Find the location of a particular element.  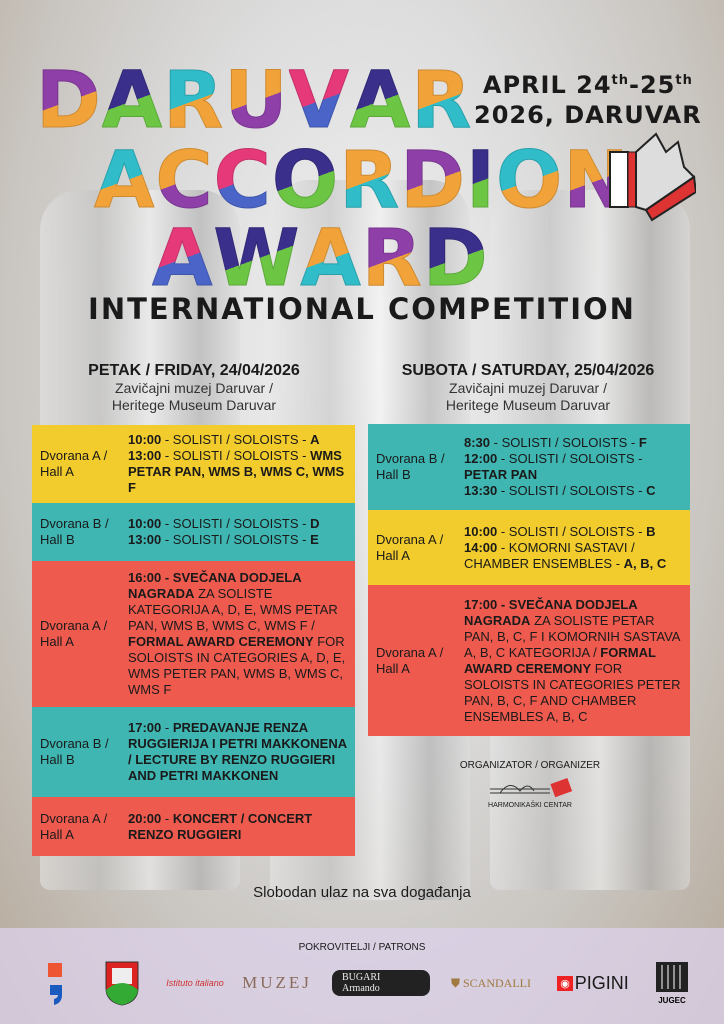

event-text: KONCERT / CONCERT RENZO RUGGIERI is located at coordinates (220, 826).